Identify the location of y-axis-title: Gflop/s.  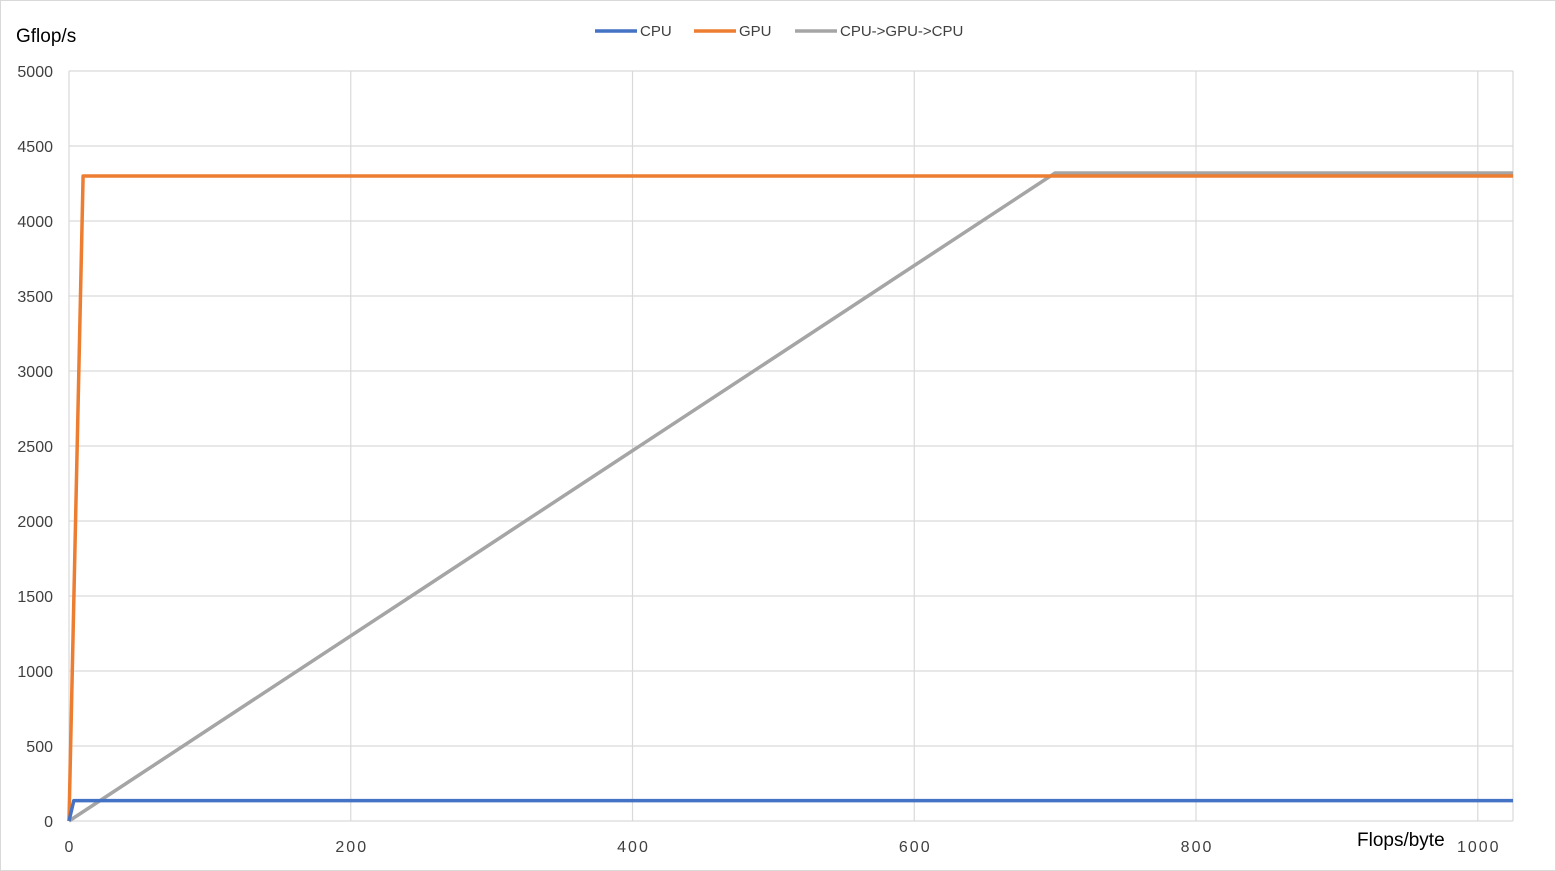
(46, 36).